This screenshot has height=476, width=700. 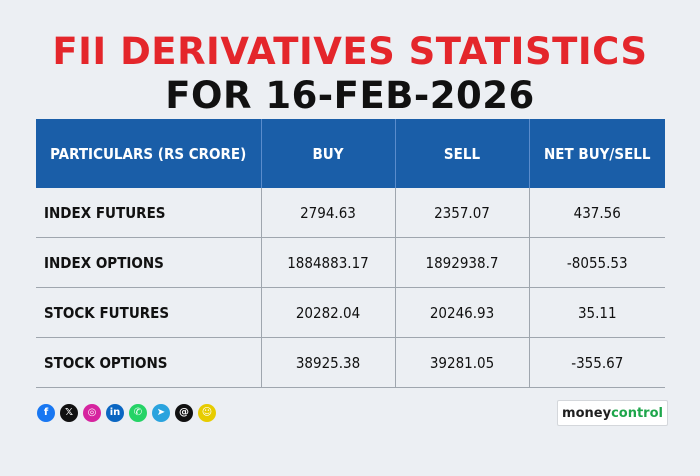 I want to click on row-label: STOCK FUTURES, so click(x=149, y=312).